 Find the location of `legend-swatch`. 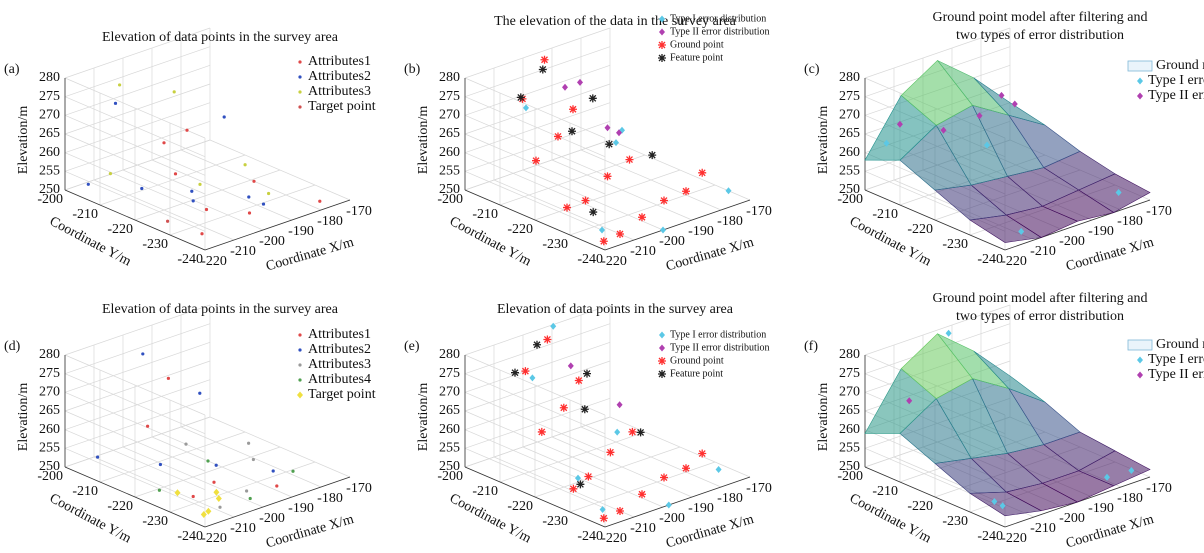

legend-swatch is located at coordinates (1140, 345).